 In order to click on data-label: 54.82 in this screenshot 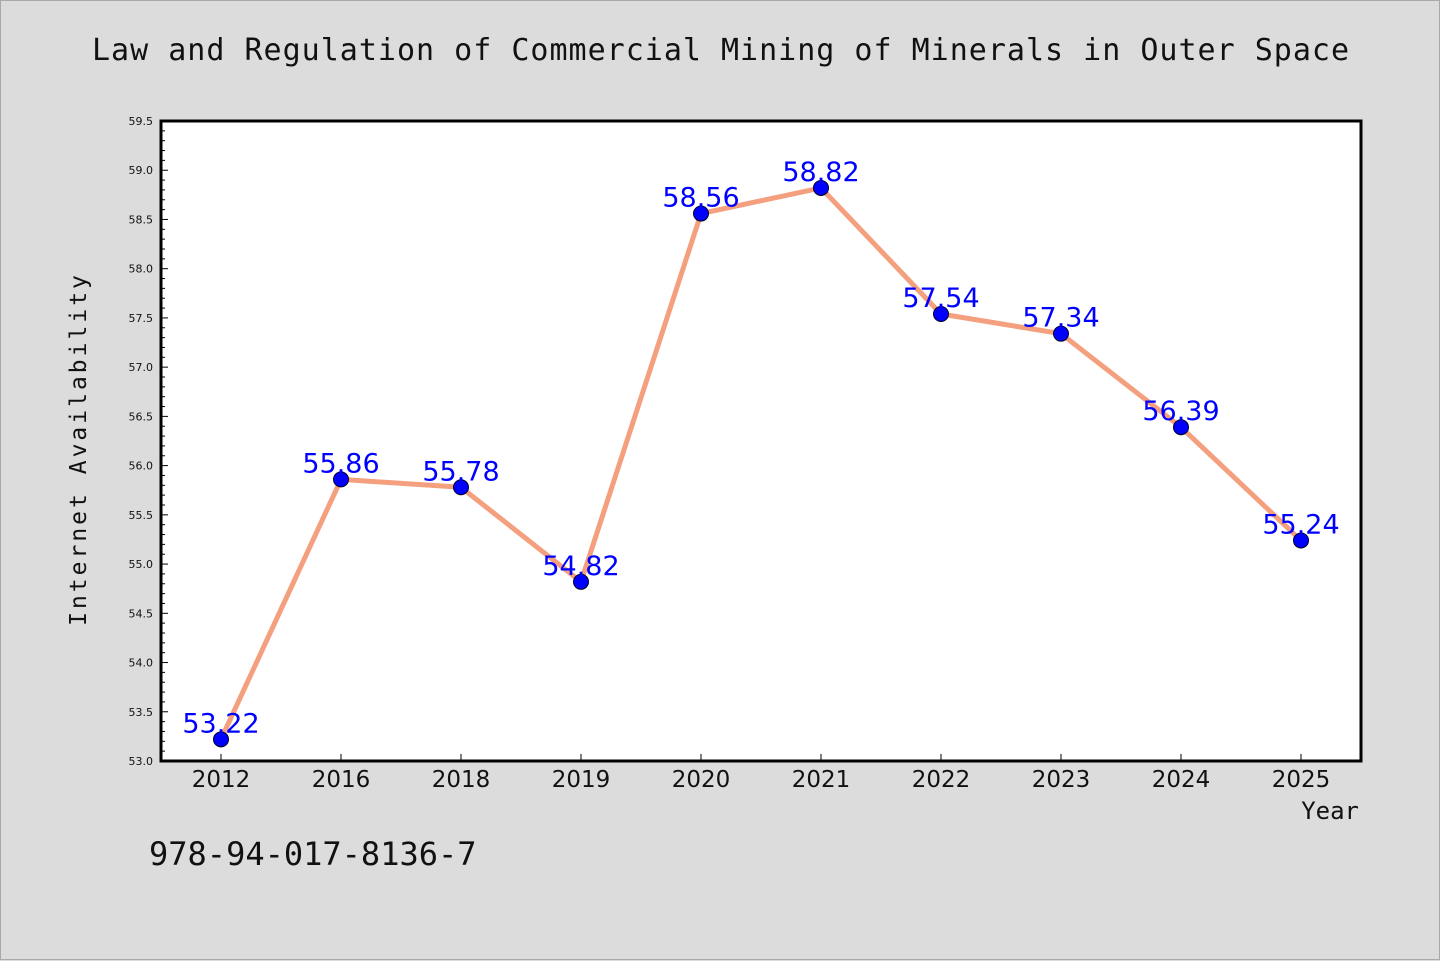, I will do `click(580, 566)`.